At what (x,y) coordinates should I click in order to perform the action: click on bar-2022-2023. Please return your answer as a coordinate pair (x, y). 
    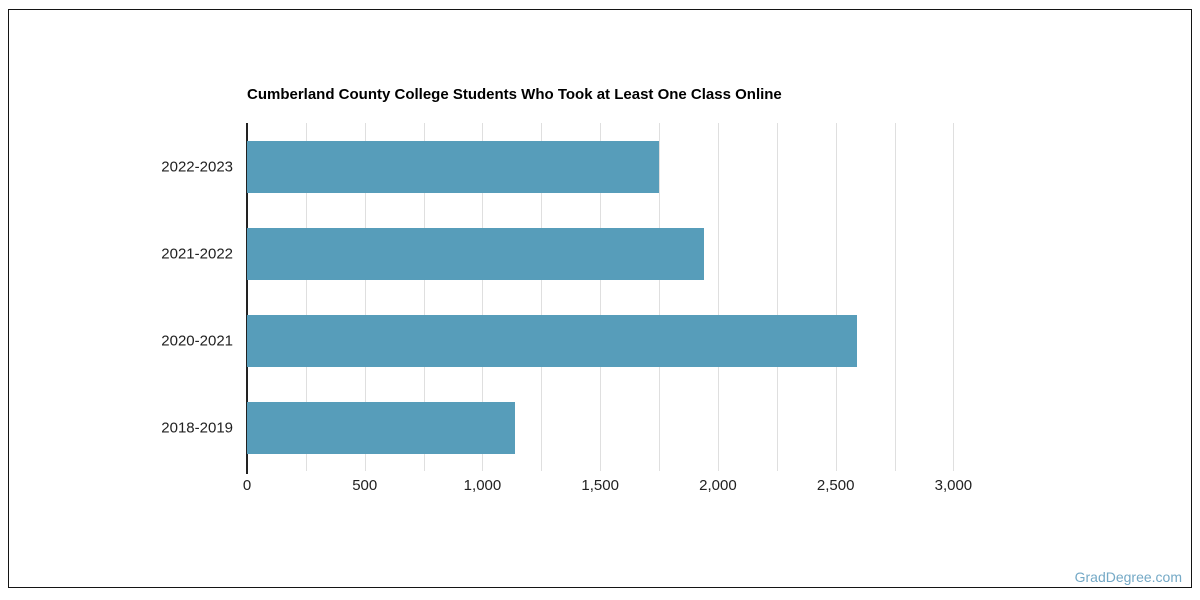
    Looking at the image, I should click on (453, 166).